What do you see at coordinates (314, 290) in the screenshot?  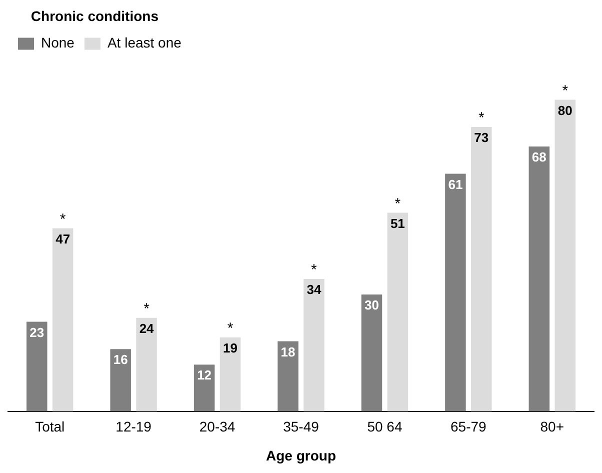 I see `data-label: 34` at bounding box center [314, 290].